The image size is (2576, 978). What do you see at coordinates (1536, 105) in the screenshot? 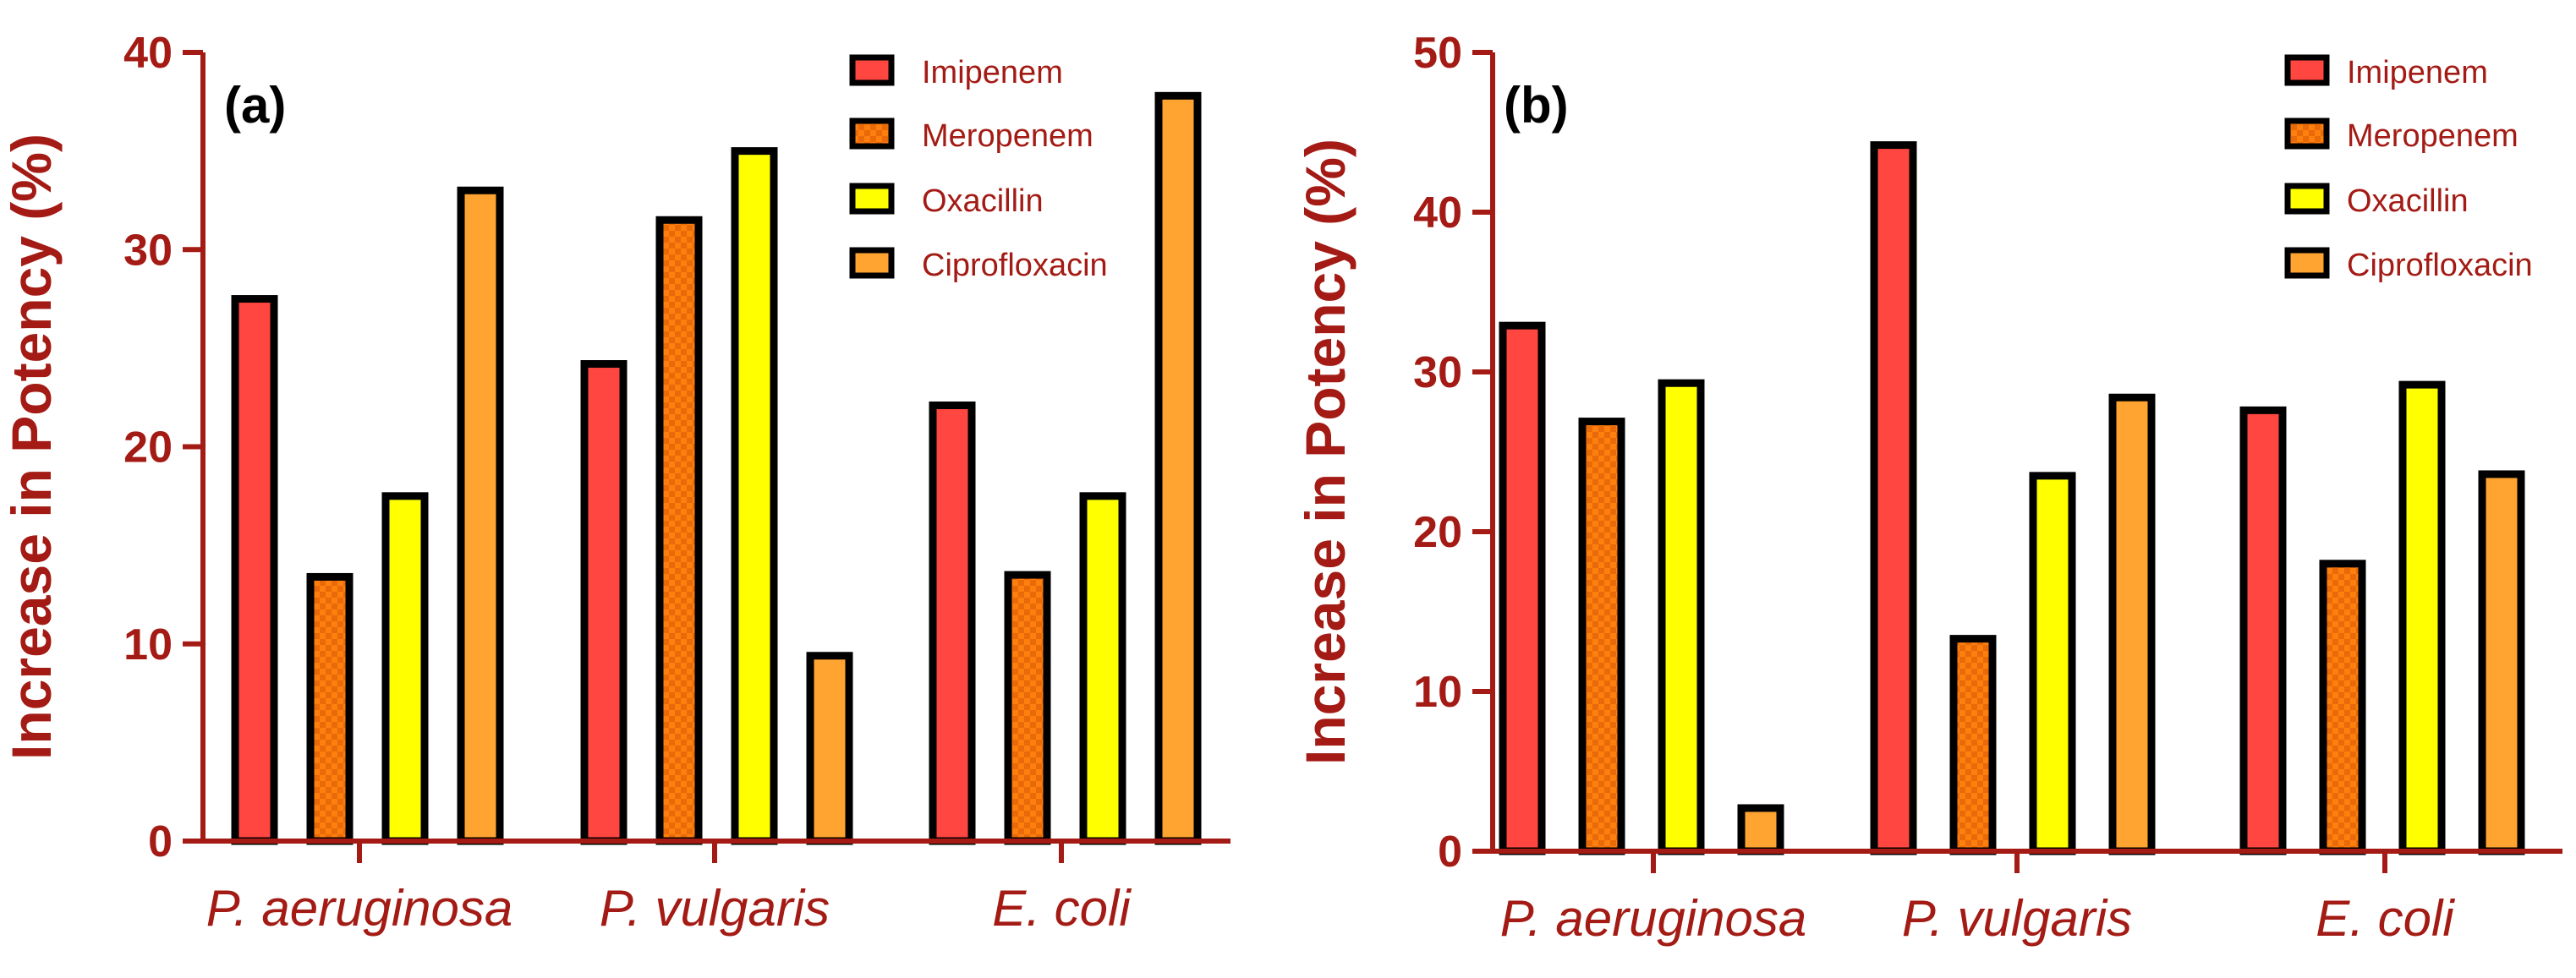
I see `panel-label: (b)` at bounding box center [1536, 105].